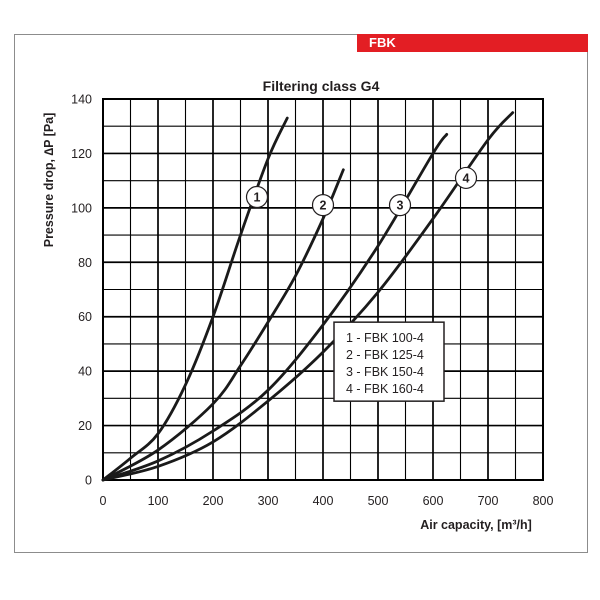 The height and width of the screenshot is (600, 600). Describe the element at coordinates (433, 501) in the screenshot. I see `x-tick-label: 600` at that location.